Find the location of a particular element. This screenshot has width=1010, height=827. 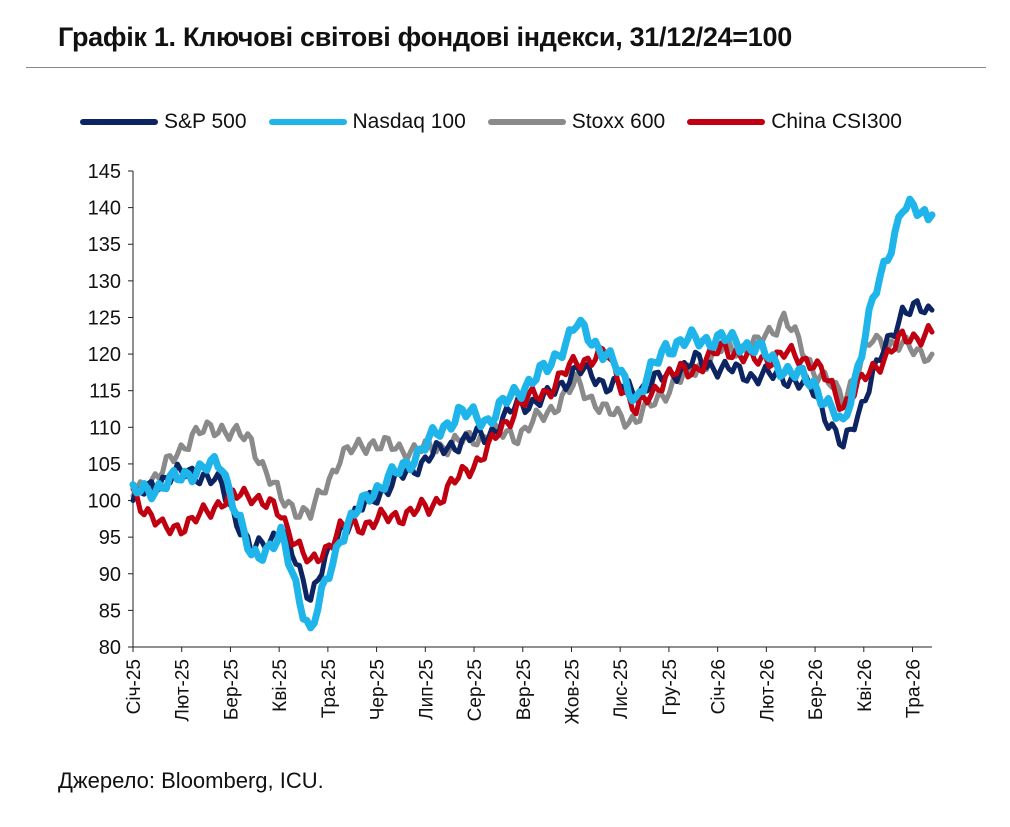

y-tick-label: 110 is located at coordinates (105, 428).